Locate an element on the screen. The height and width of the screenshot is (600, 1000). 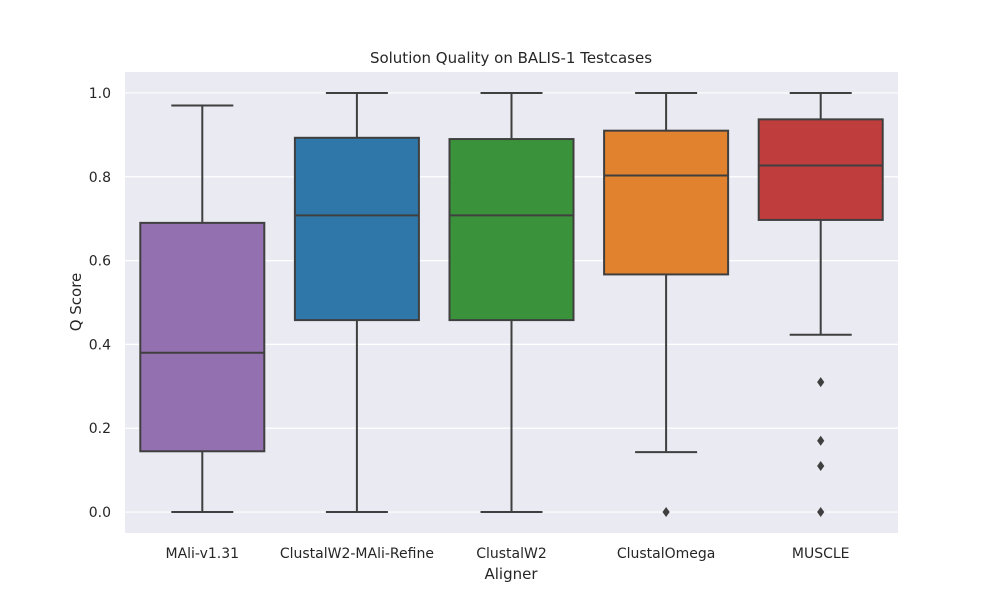
x-tick-label: MAli-v1.31 is located at coordinates (203, 554).